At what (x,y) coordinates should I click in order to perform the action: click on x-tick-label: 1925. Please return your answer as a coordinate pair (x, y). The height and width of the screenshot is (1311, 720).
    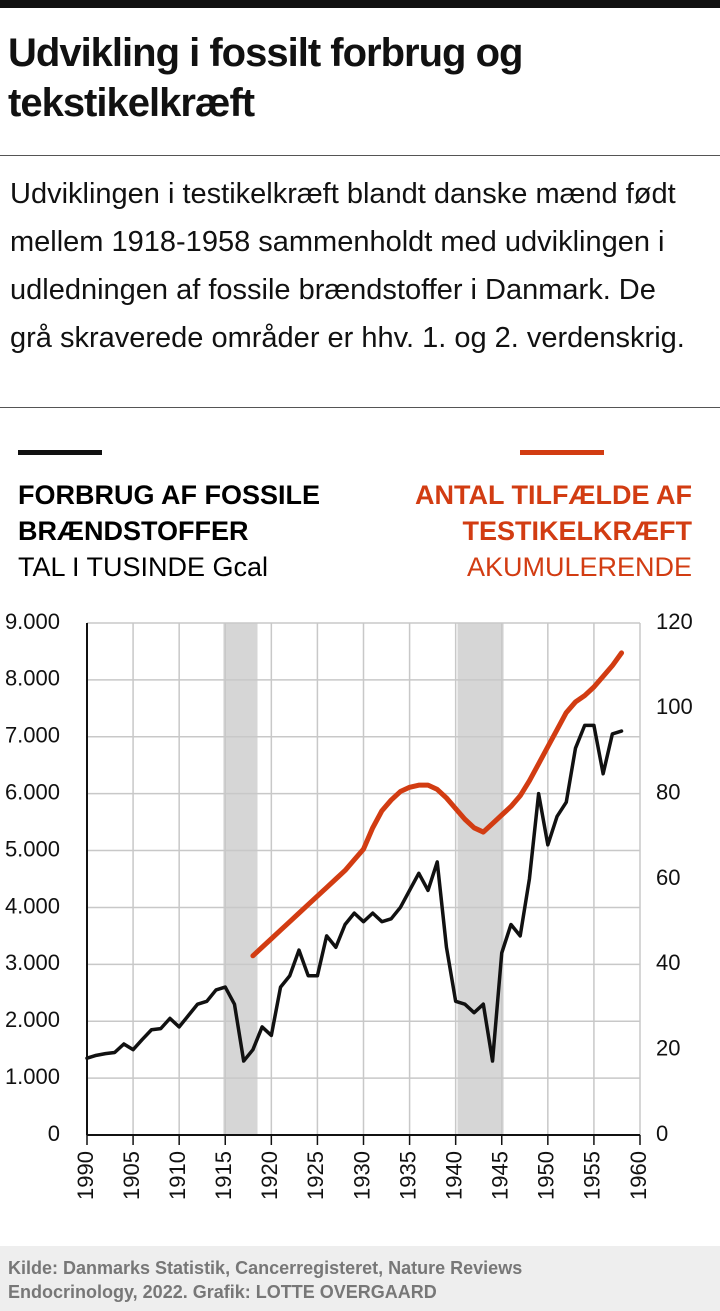
    Looking at the image, I should click on (315, 1175).